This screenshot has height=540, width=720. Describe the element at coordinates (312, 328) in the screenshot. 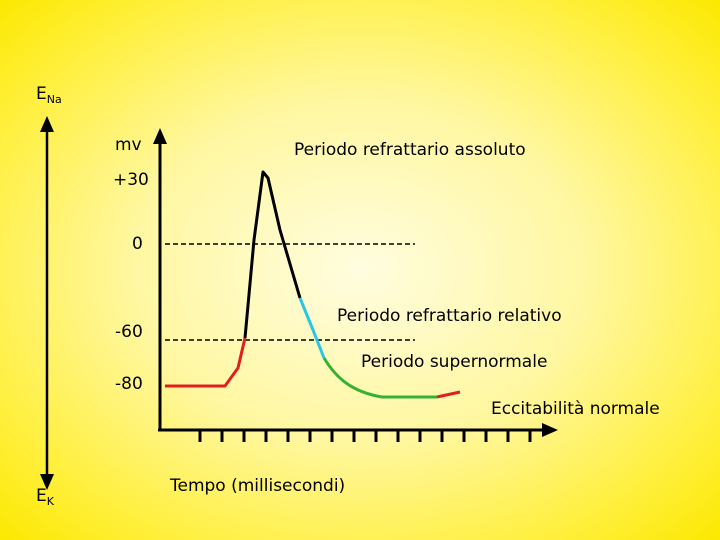

I see `curve-relative-refractory-segment` at that location.